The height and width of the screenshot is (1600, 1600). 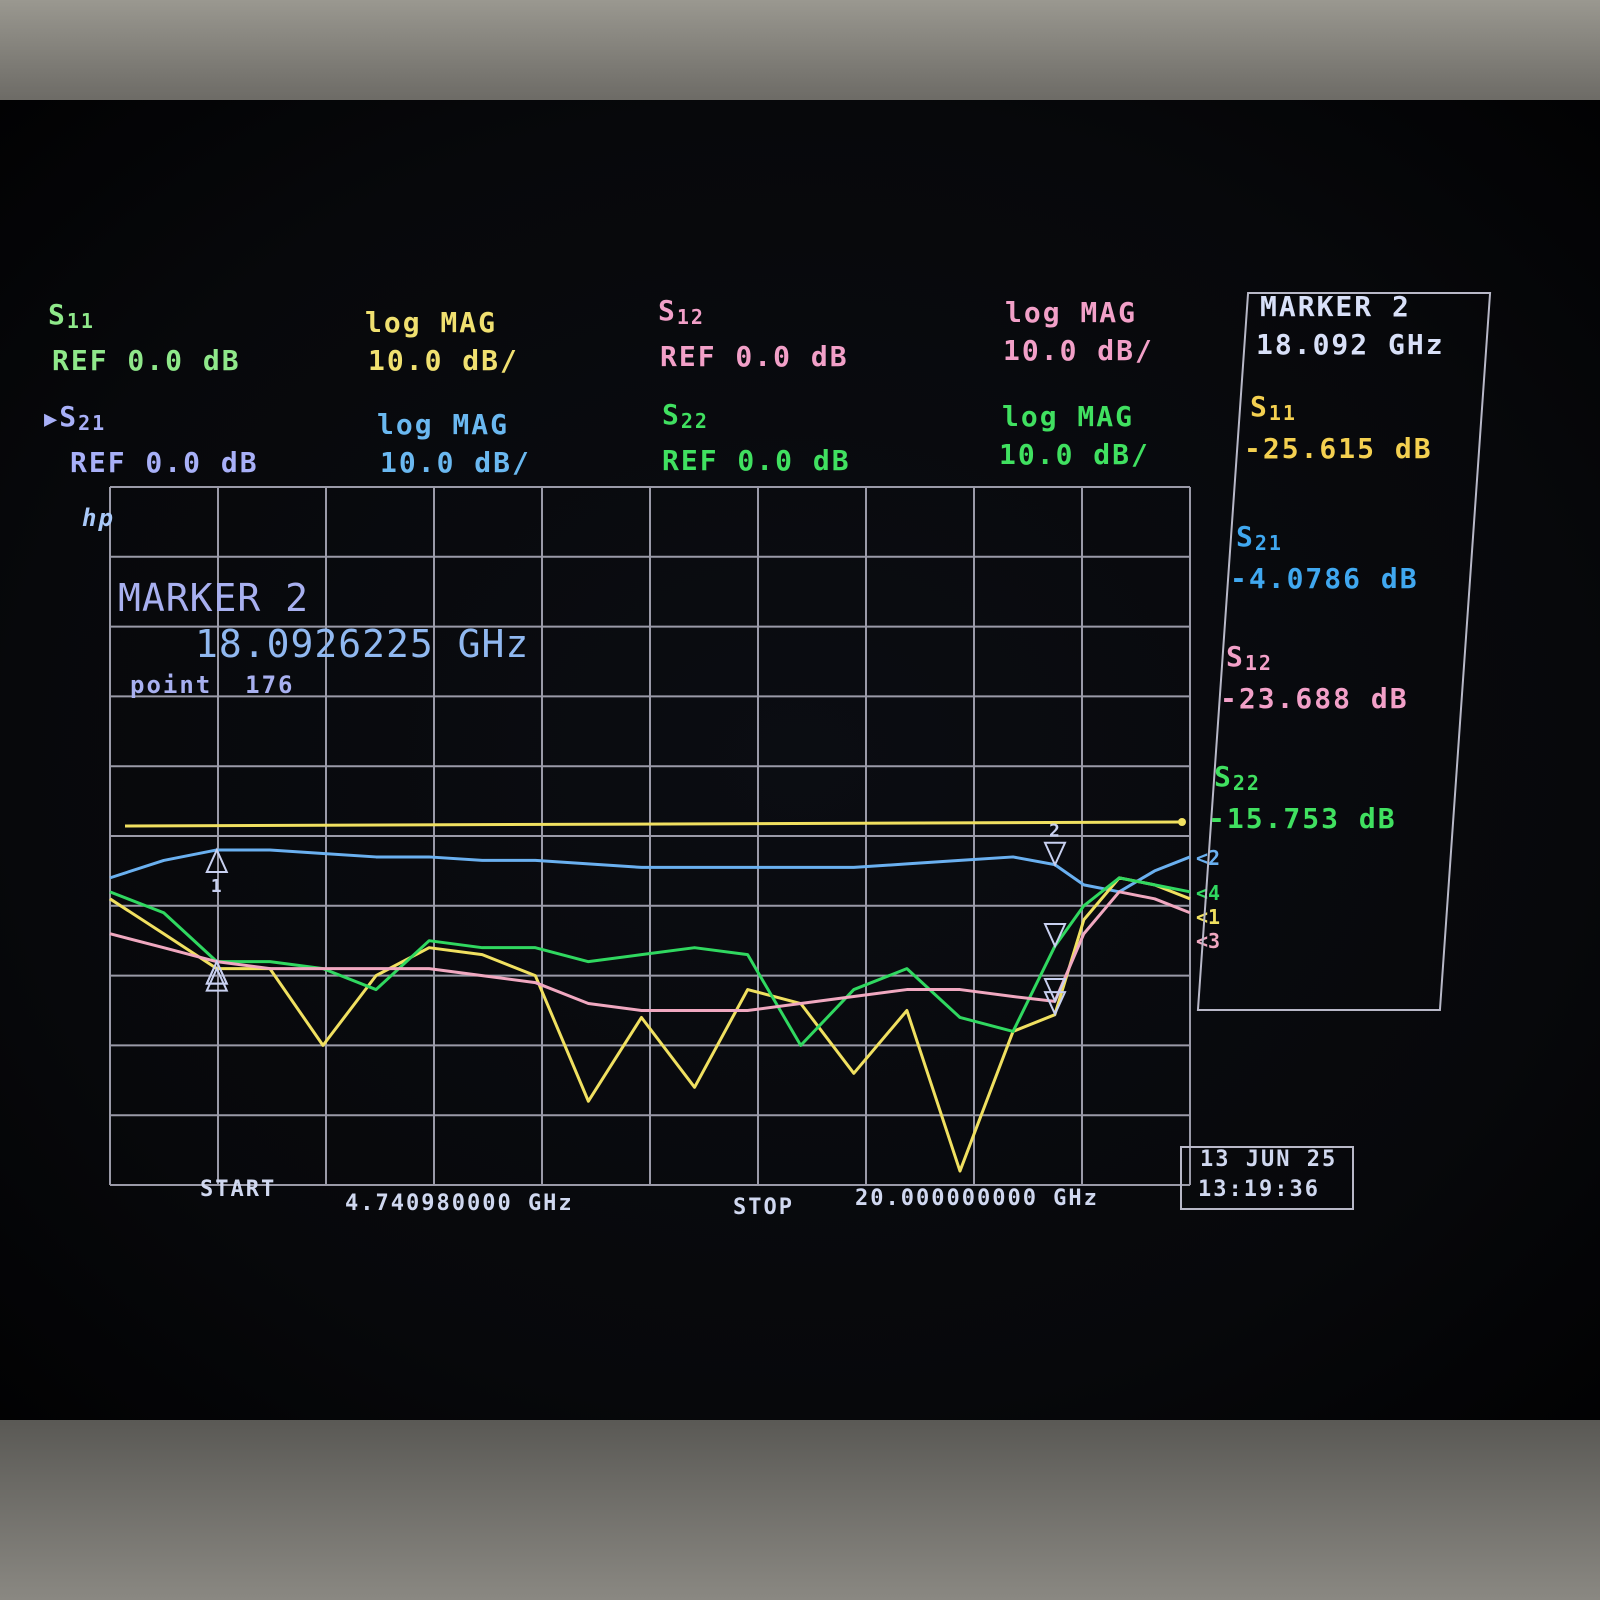 What do you see at coordinates (763, 1207) in the screenshot?
I see `stop-label: STOP` at bounding box center [763, 1207].